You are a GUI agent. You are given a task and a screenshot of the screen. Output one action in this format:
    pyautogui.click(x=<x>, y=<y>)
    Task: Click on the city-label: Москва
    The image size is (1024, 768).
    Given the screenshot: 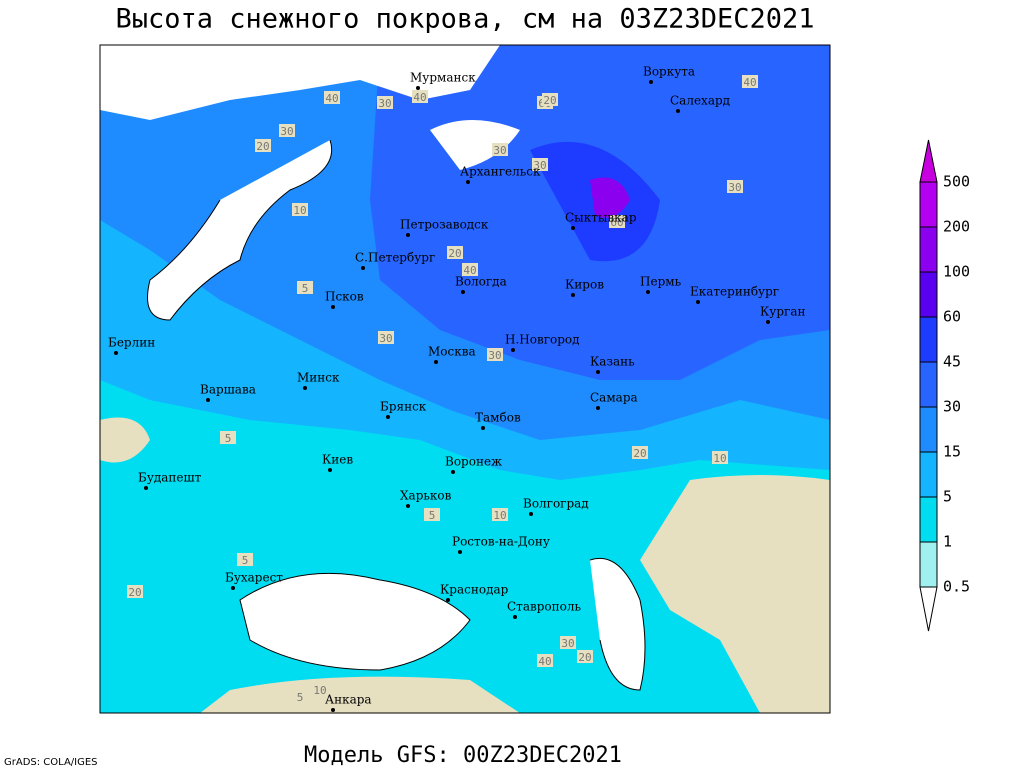 What is the action you would take?
    pyautogui.click(x=452, y=352)
    